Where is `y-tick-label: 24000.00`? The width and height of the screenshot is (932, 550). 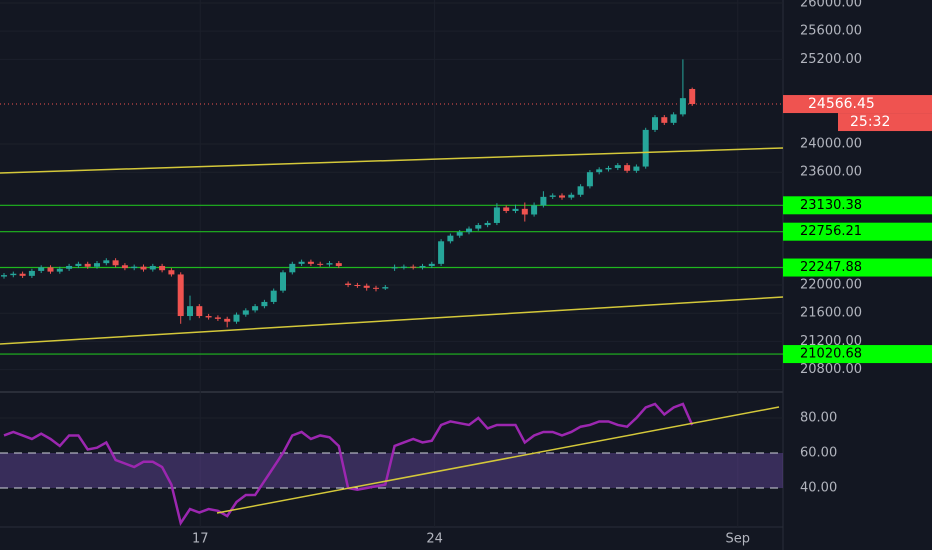 y-tick-label: 24000.00 is located at coordinates (831, 143).